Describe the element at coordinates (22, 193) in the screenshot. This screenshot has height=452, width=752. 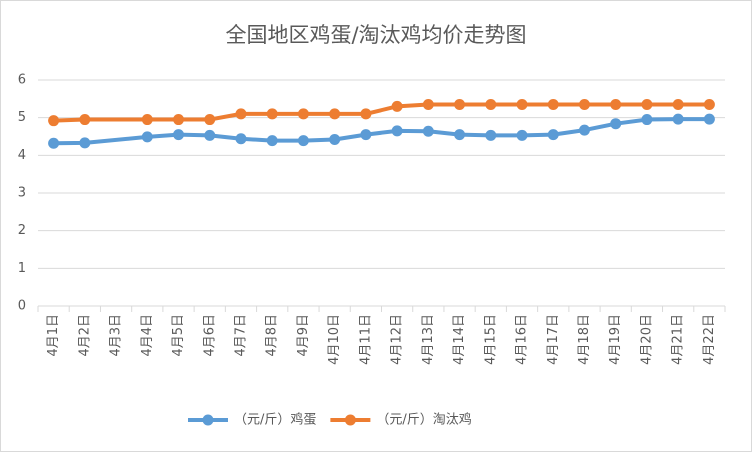
I see `y-tick-label: 3` at that location.